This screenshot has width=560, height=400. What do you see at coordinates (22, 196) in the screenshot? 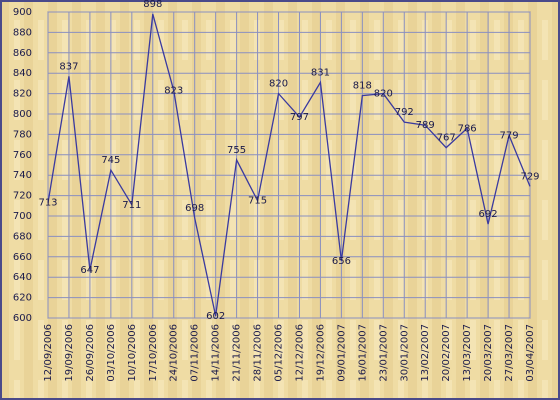
I see `y-tick-label: 720` at bounding box center [22, 196].